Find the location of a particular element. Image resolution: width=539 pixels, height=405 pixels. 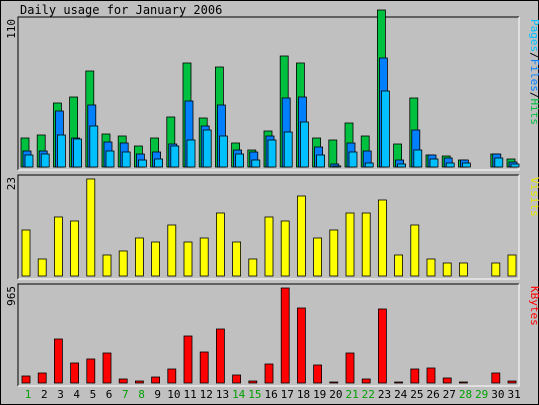

x-tick-label: 6 is located at coordinates (109, 394).